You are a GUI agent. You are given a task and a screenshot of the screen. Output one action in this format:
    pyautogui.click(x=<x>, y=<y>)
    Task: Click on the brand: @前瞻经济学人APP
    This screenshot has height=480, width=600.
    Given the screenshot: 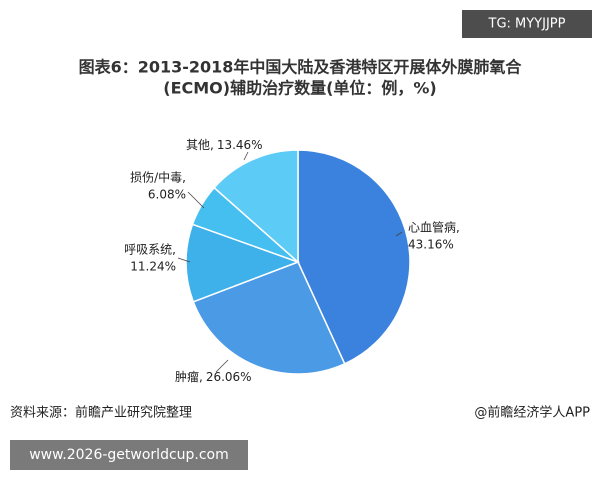 What is the action you would take?
    pyautogui.click(x=532, y=413)
    